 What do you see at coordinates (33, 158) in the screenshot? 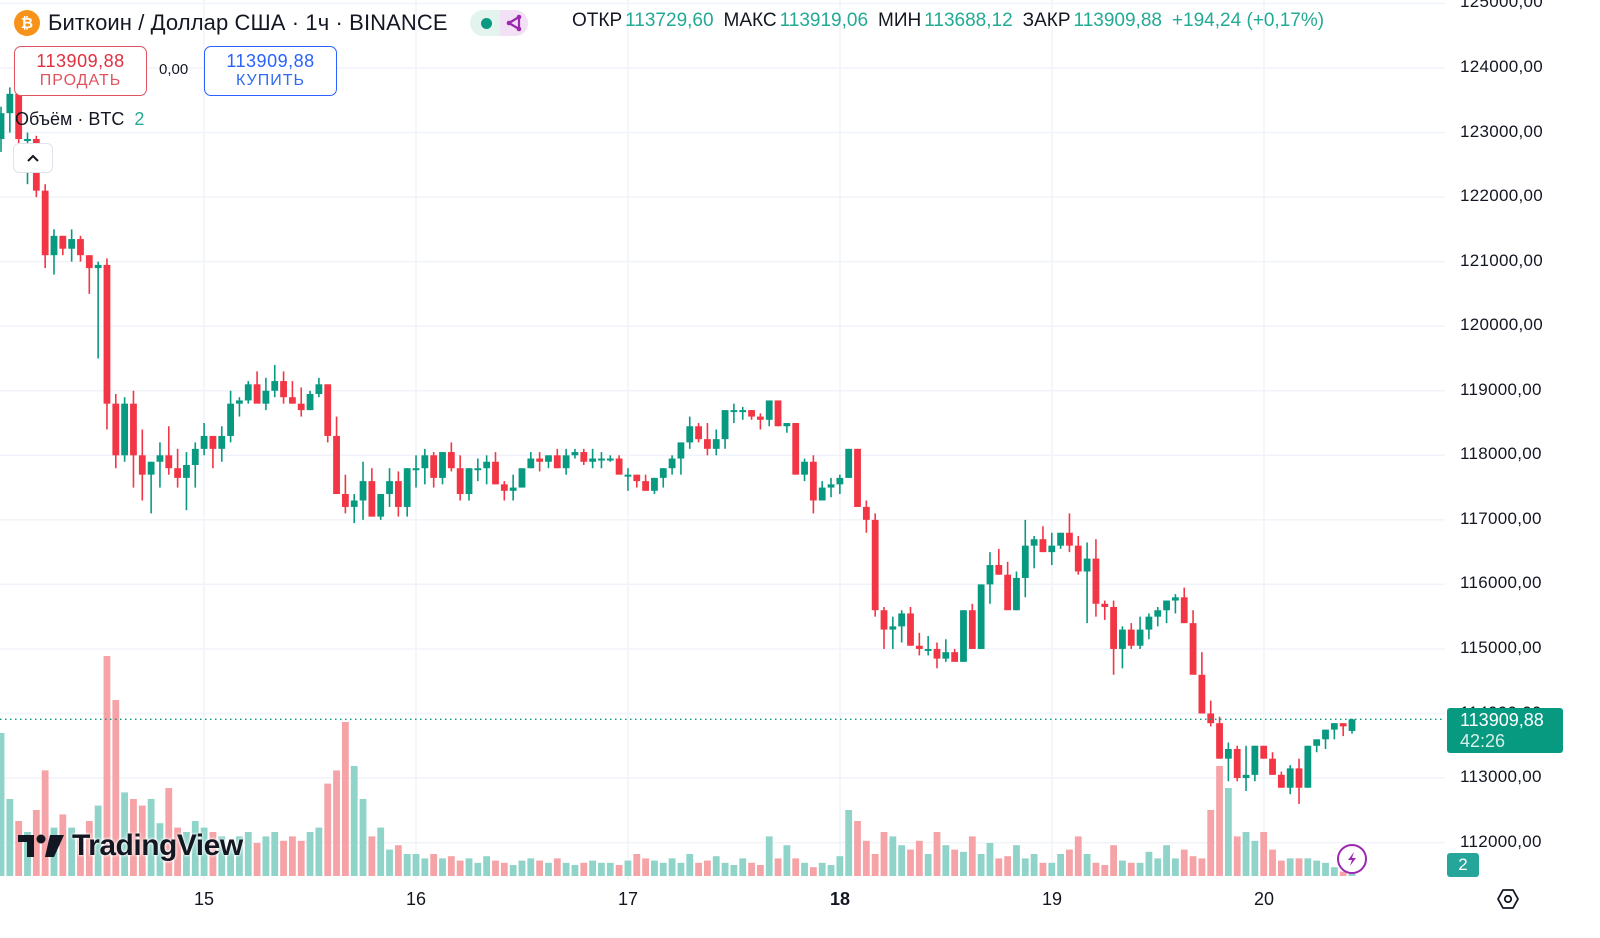
I see `collapse-legend-button` at bounding box center [33, 158].